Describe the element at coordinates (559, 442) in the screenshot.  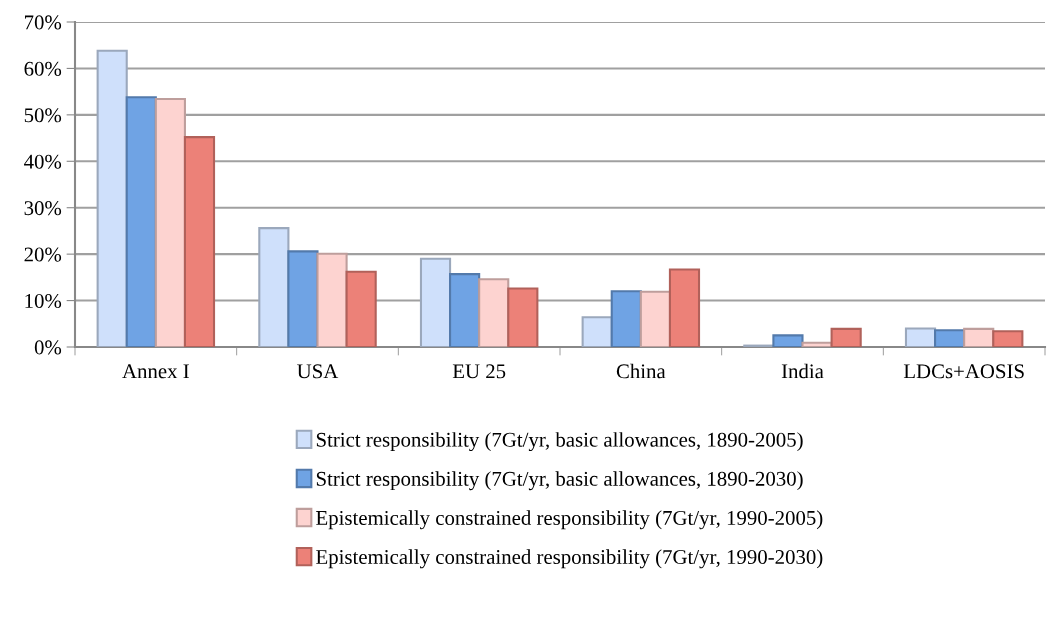
I see `legend-label: Strict responsibility (7Gt/yr, basic allowances, 1890-2005)` at that location.